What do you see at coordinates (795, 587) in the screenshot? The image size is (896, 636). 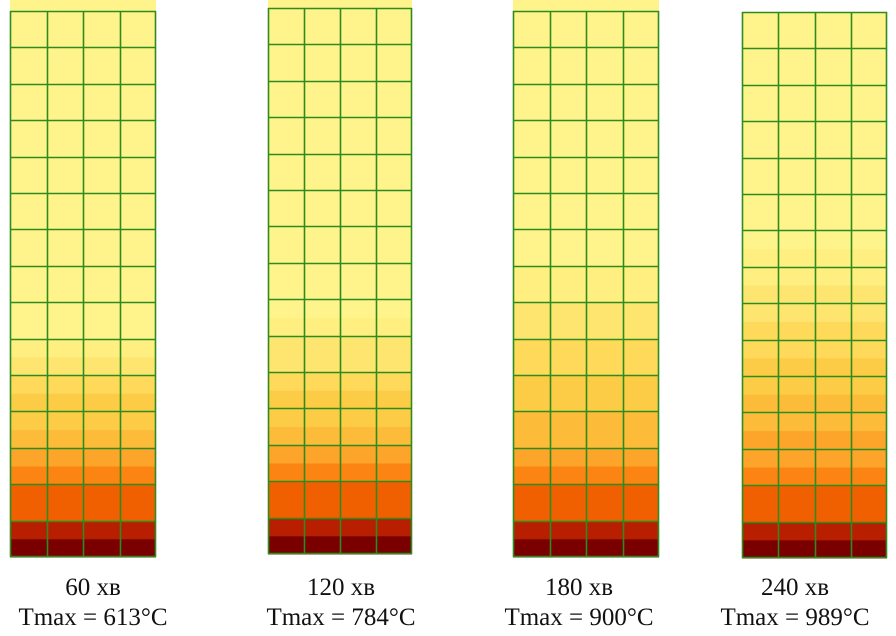 I see `time-label: 240 хв` at bounding box center [795, 587].